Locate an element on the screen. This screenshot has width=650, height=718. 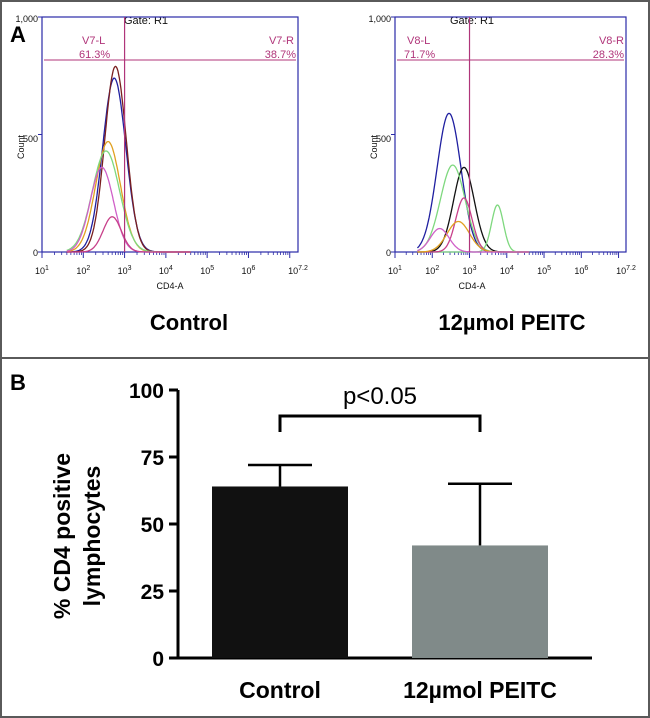
right-region-percent: 38.7% is located at coordinates (280, 55).